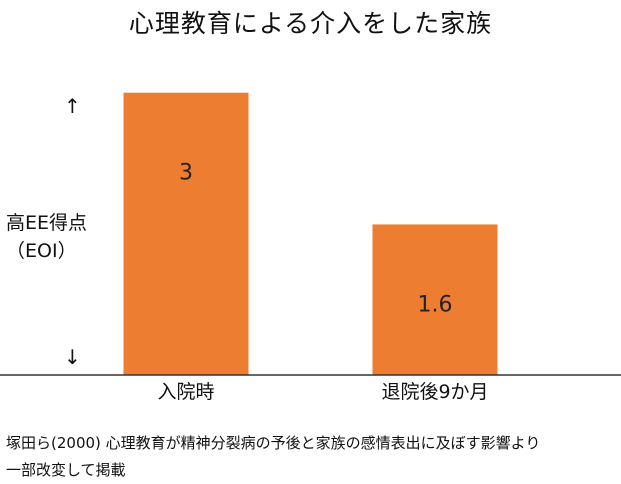 The width and height of the screenshot is (621, 484). I want to click on y-axis-label-unit: （EOI）, so click(41, 251).